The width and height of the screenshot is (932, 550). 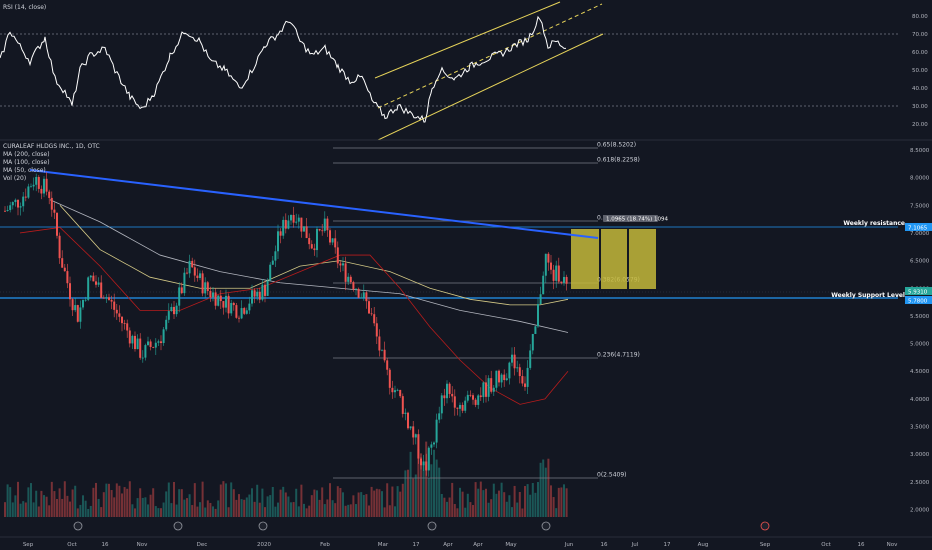 I want to click on time-tick-label: Nov, so click(x=892, y=545).